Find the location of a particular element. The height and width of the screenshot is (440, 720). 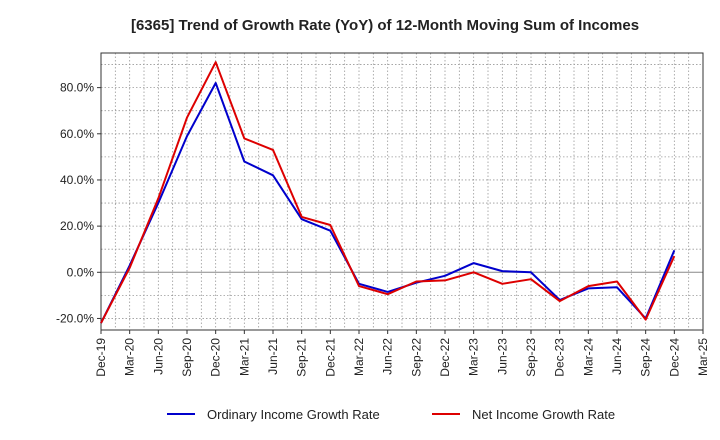

x-tick-label: Jun-24 is located at coordinates (617, 356).